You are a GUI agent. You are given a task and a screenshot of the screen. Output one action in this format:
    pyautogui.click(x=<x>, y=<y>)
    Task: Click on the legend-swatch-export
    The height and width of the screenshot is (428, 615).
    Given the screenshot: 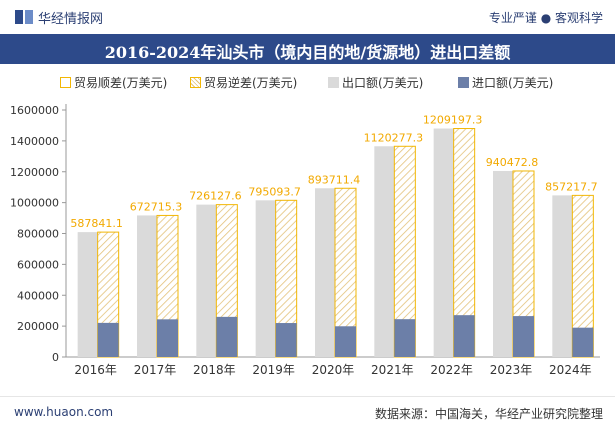 What is the action you would take?
    pyautogui.click(x=333, y=82)
    